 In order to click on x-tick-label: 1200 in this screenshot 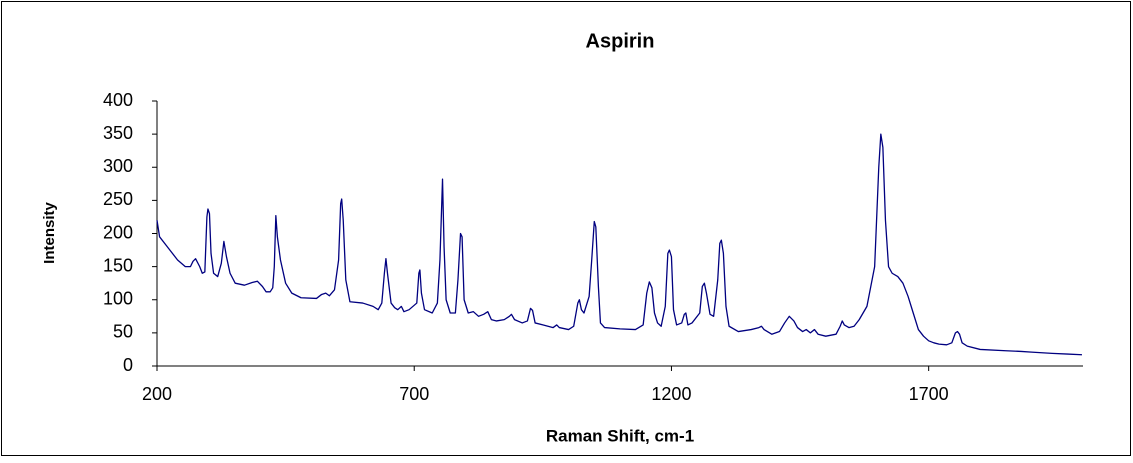, I will do `click(671, 394)`.